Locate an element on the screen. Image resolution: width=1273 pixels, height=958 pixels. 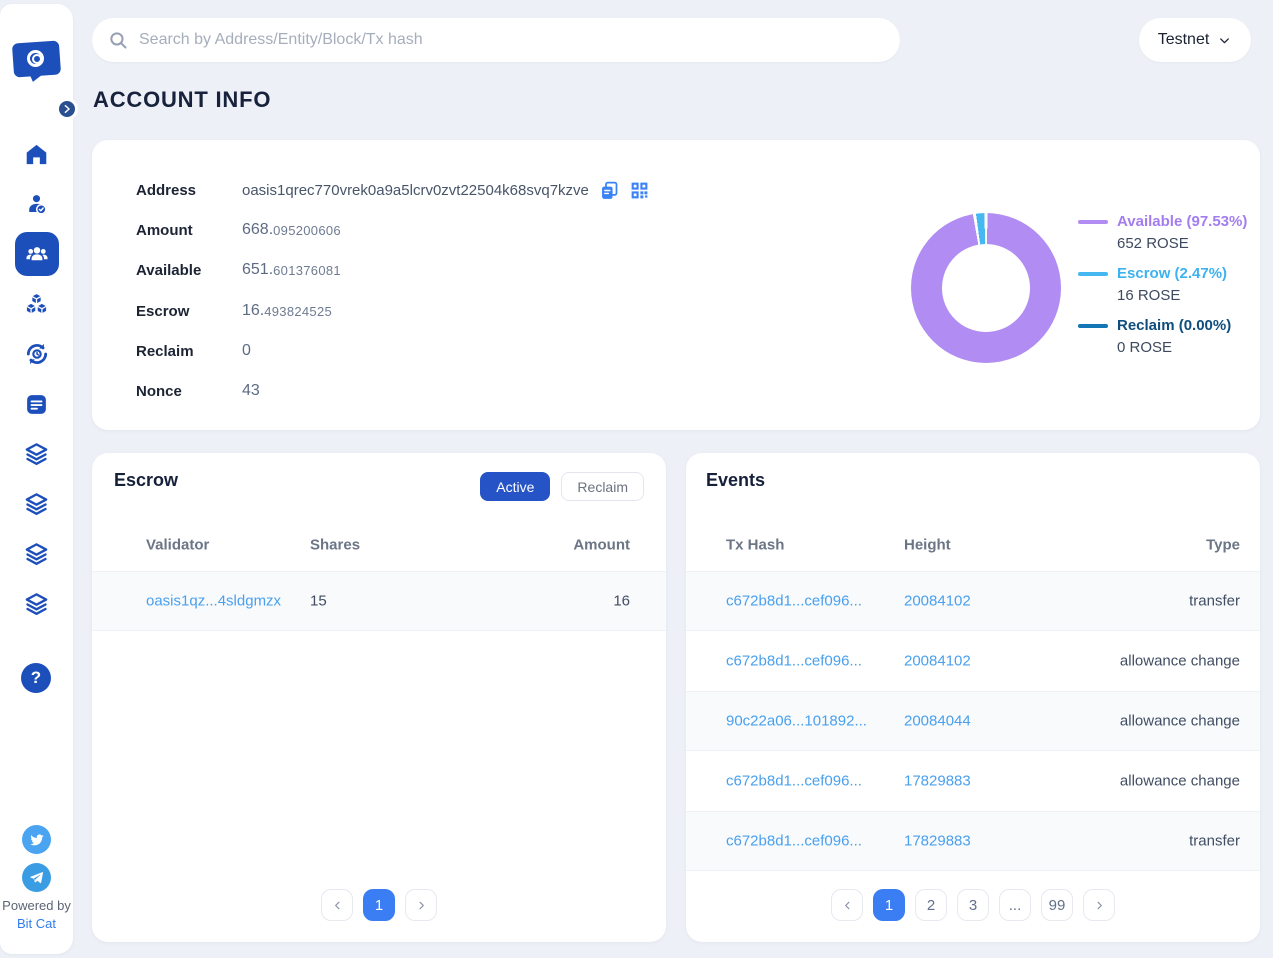
bitcat-link: Bit Cat is located at coordinates (36, 923).